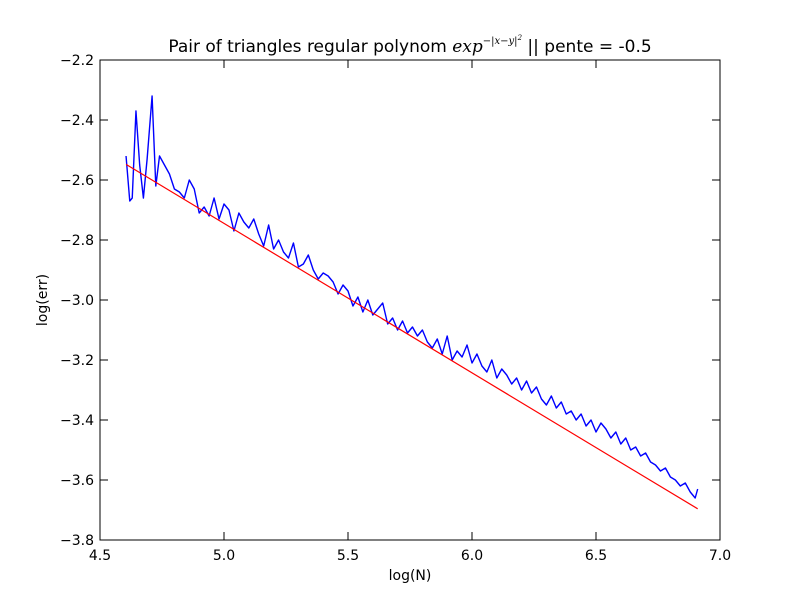 This screenshot has height=600, width=800. What do you see at coordinates (587, 47) in the screenshot?
I see `chart-title-suffix: || pente = -0.5` at bounding box center [587, 47].